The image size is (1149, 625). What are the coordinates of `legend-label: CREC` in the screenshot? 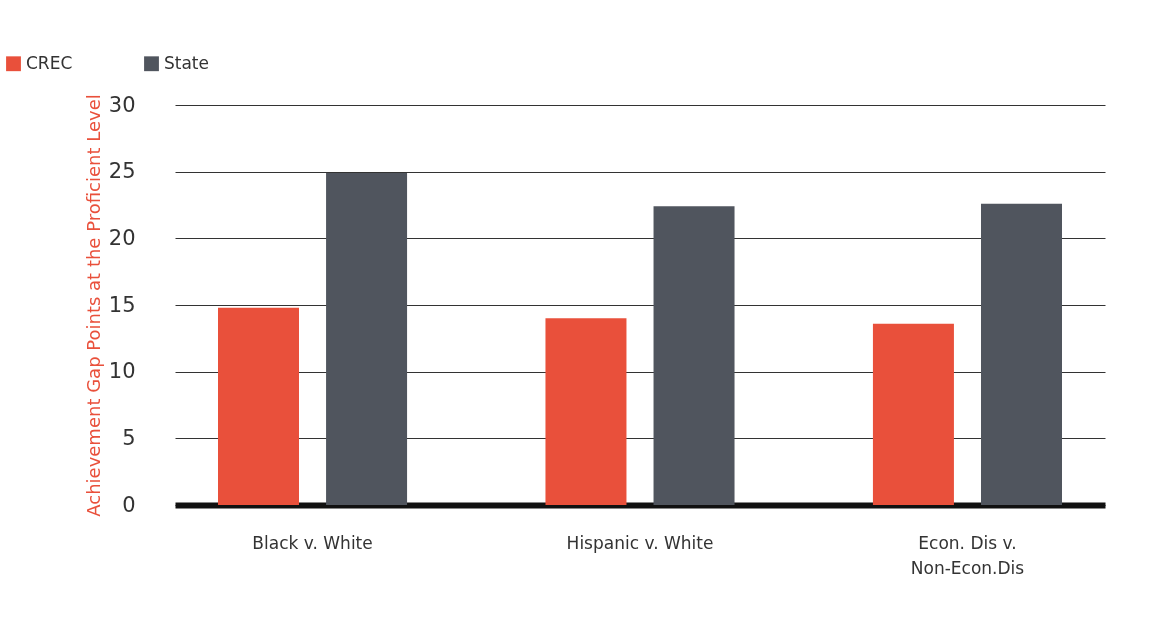 It's located at (49, 62).